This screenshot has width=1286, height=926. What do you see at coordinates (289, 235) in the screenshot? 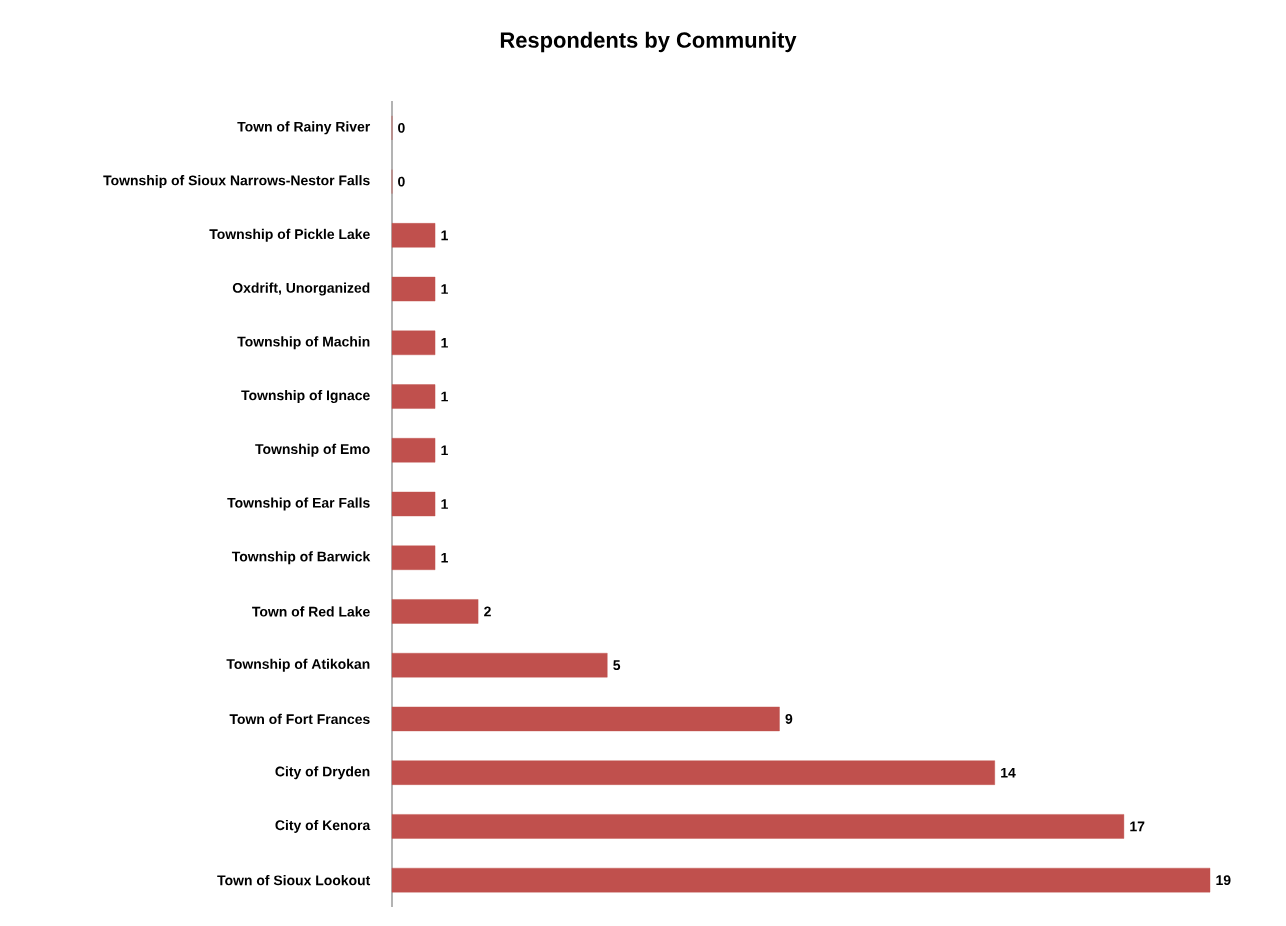
I see `y-tick-label: Township of Pickle Lake` at bounding box center [289, 235].